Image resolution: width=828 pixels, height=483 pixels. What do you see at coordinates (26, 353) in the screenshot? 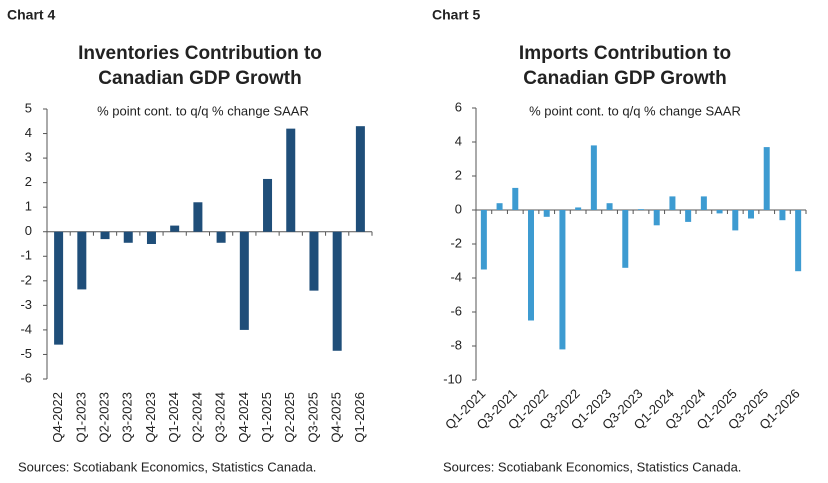
I see `y-tick-label: -5` at bounding box center [26, 353].